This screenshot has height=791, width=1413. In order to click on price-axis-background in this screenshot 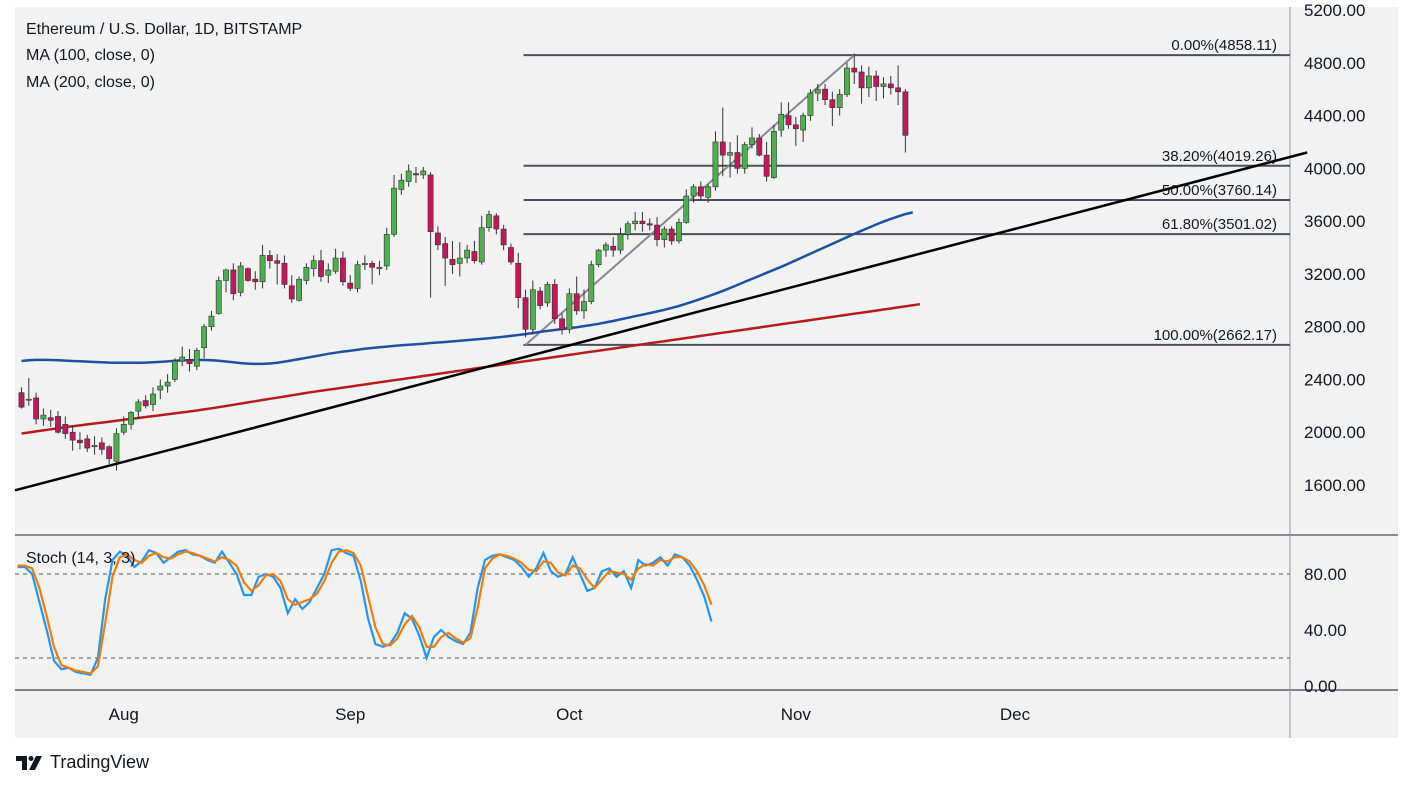, I will do `click(1344, 270)`.